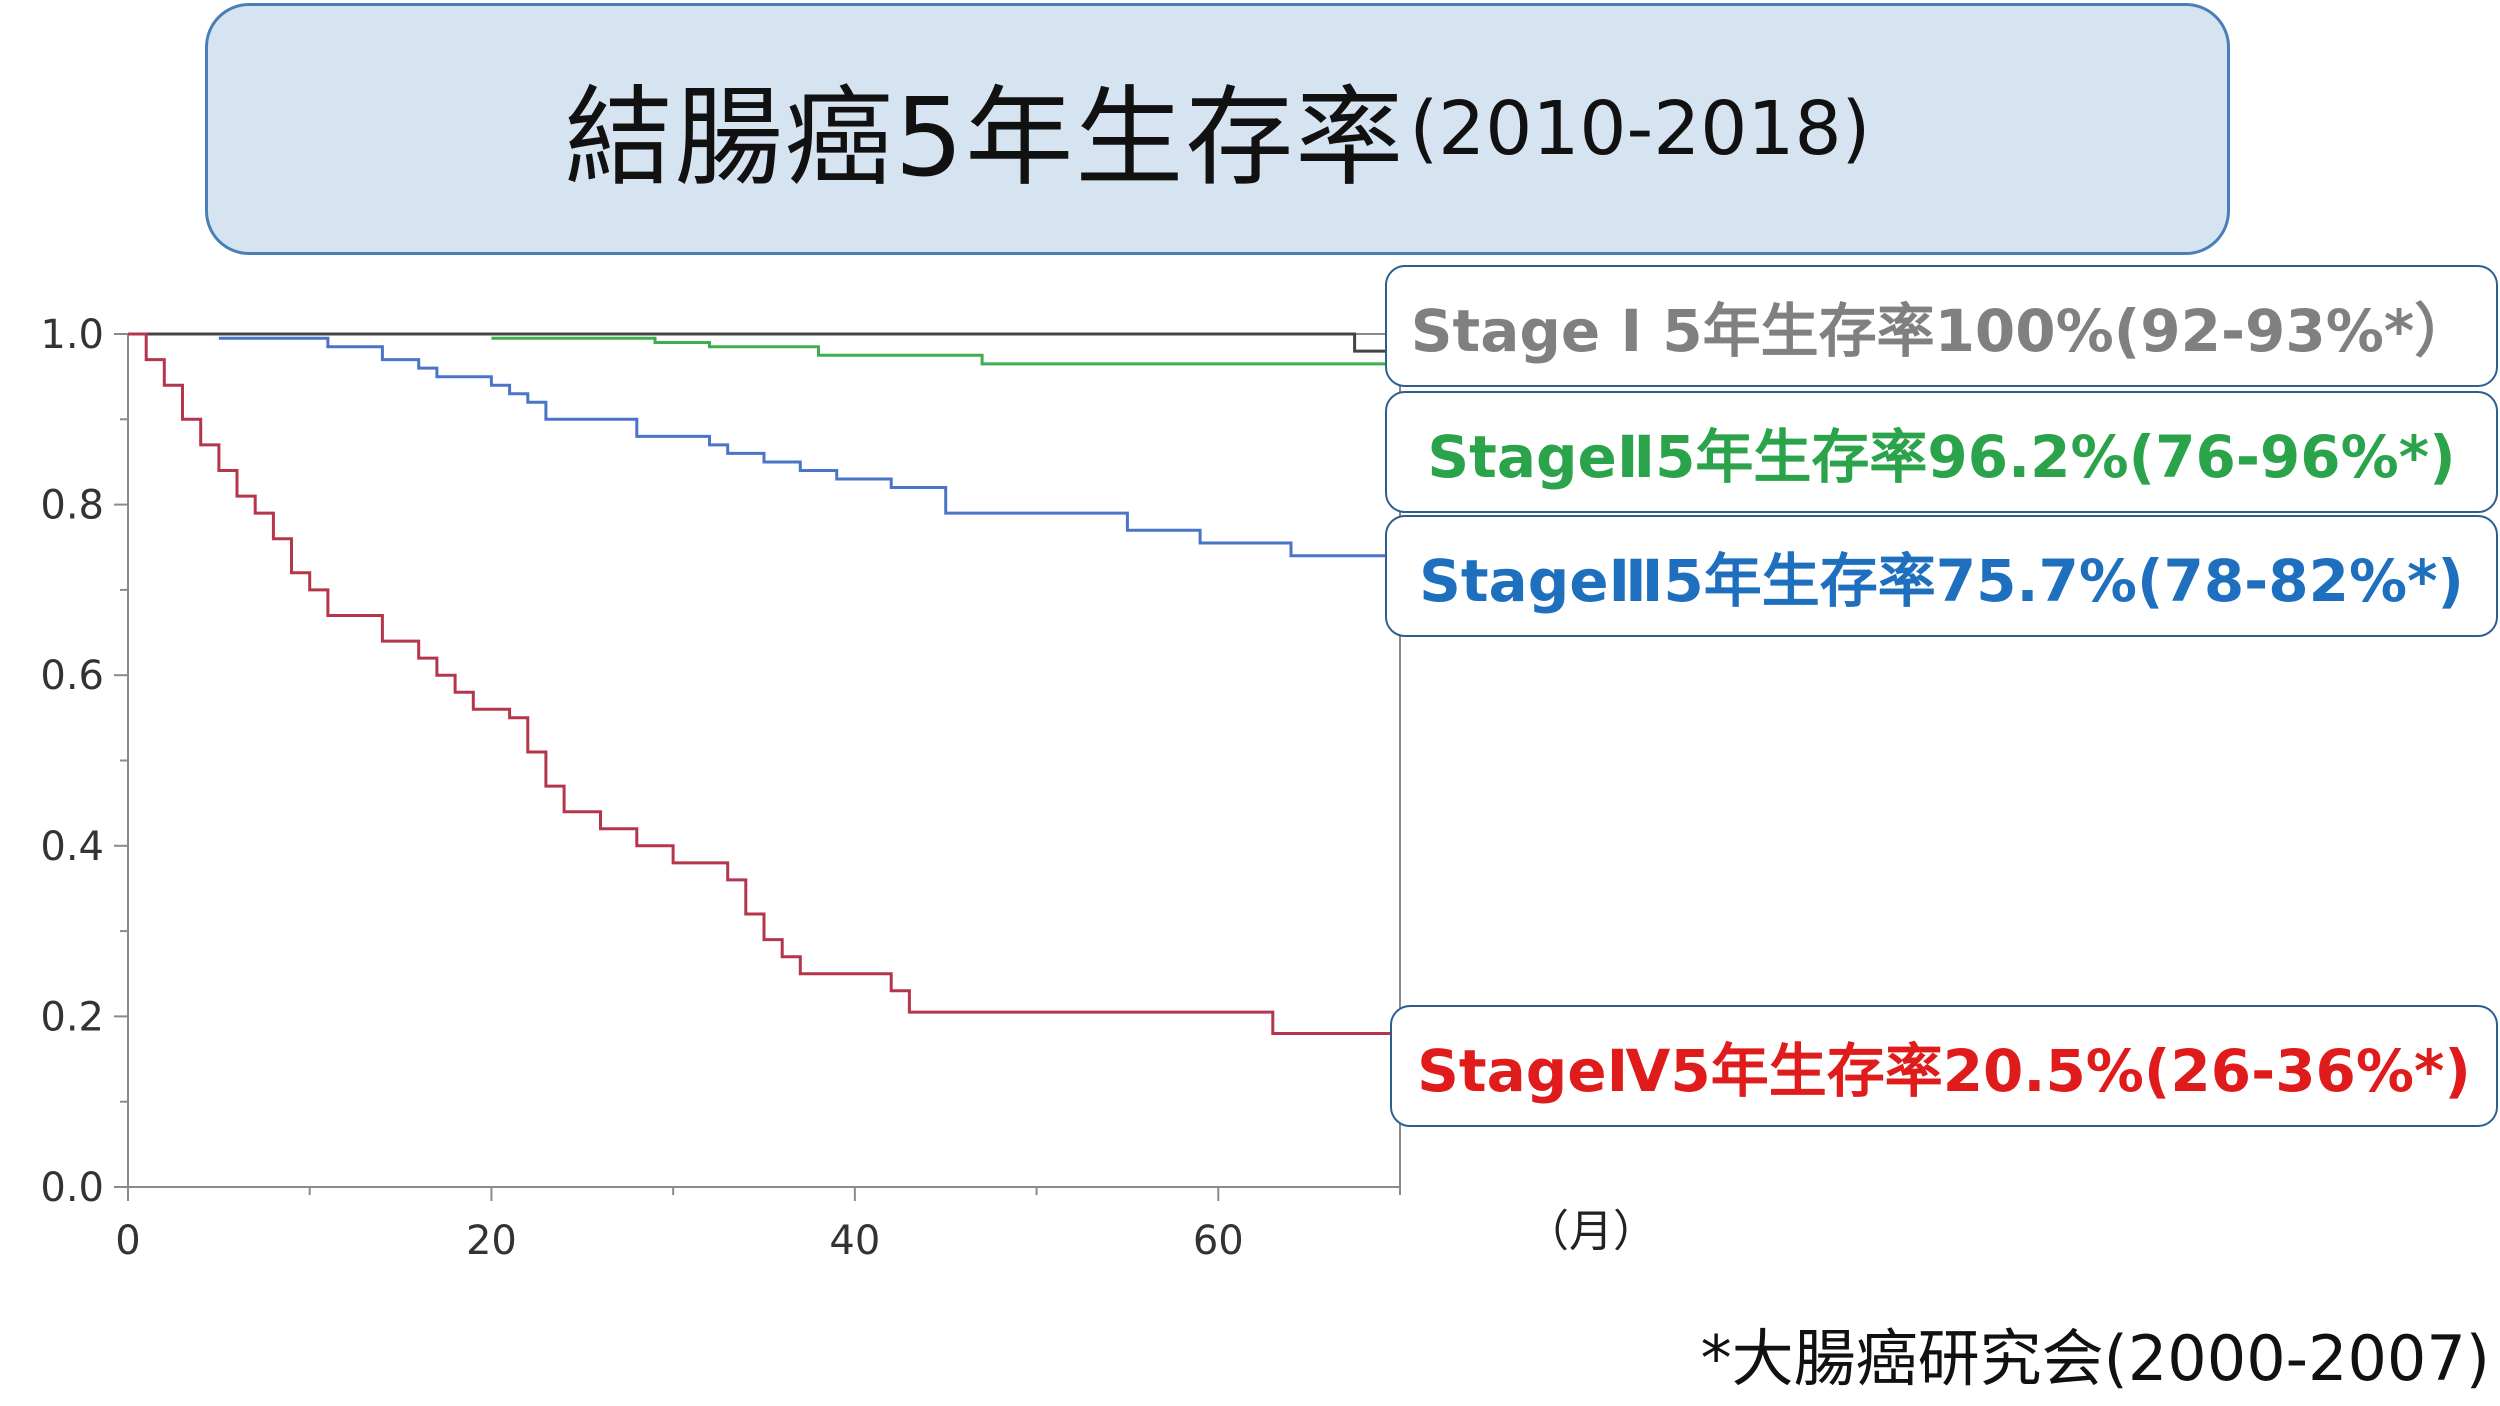 The height and width of the screenshot is (1406, 2500). I want to click on legend-stage2: StageⅡ5年生存率96.2%(76-96%*), so click(1941, 452).